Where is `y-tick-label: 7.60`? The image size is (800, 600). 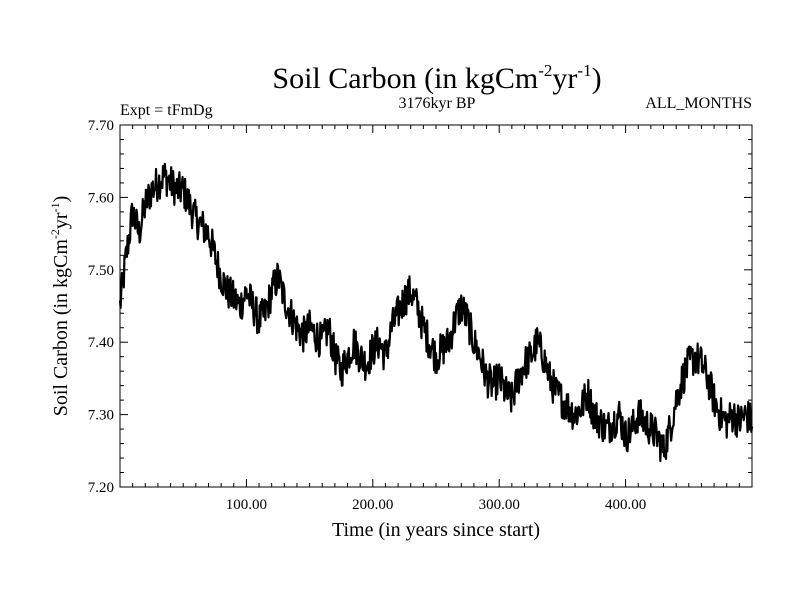 y-tick-label: 7.60 is located at coordinates (101, 198).